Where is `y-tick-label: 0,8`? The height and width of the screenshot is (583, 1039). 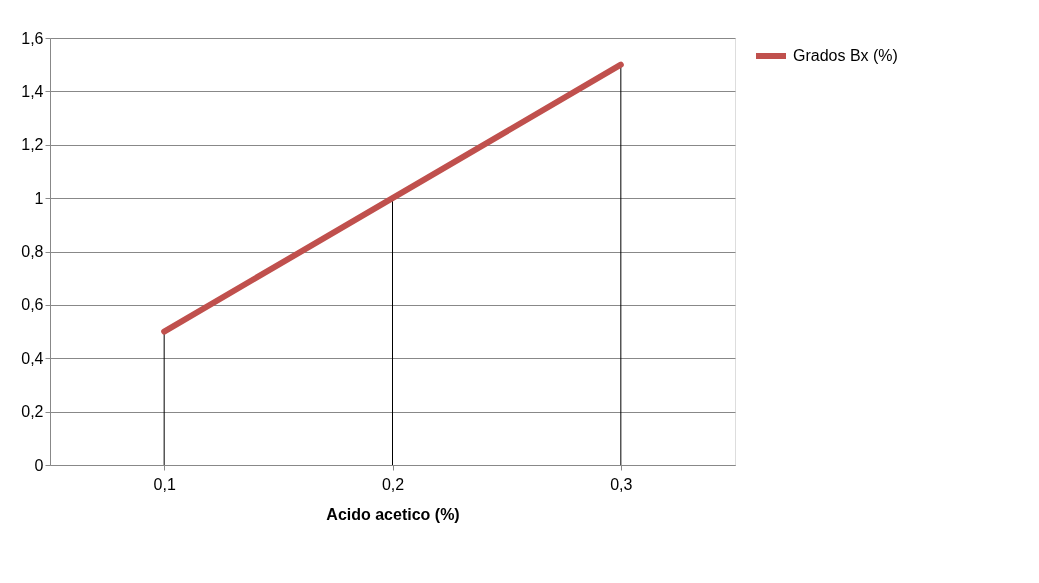 y-tick-label: 0,8 is located at coordinates (32, 251).